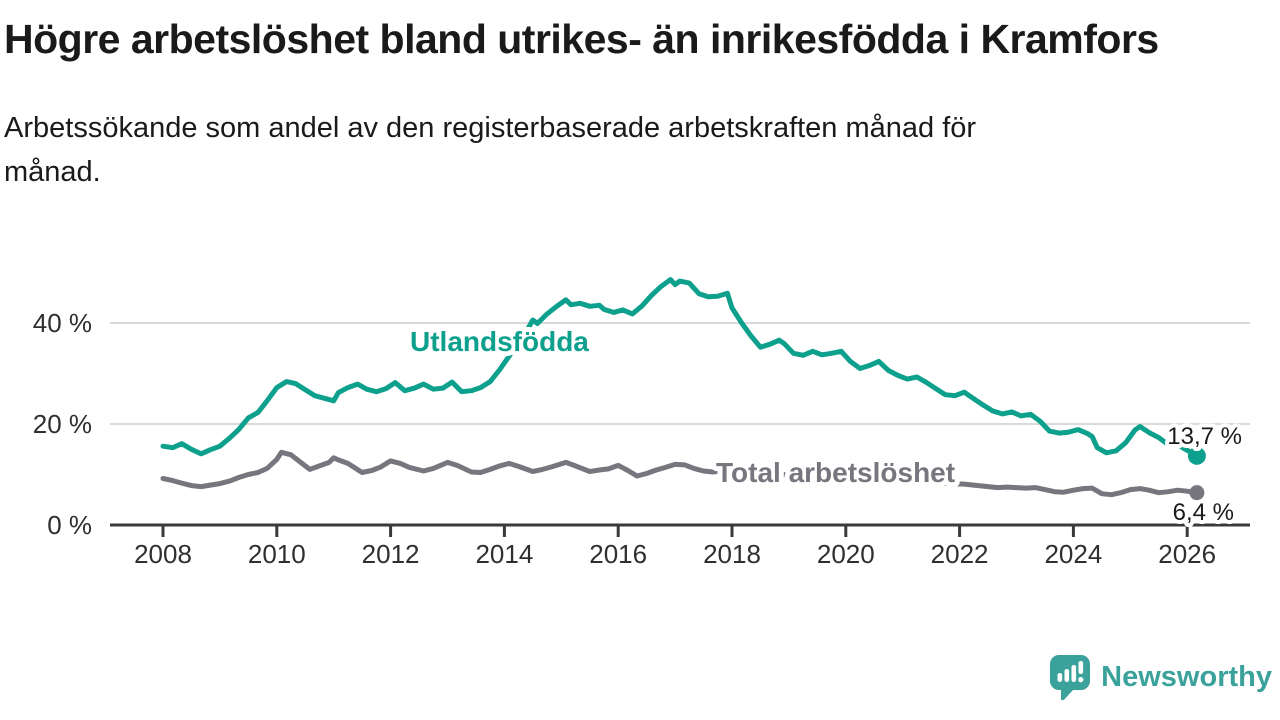 The height and width of the screenshot is (720, 1280). I want to click on x-axis-tick-label: 2014, so click(504, 554).